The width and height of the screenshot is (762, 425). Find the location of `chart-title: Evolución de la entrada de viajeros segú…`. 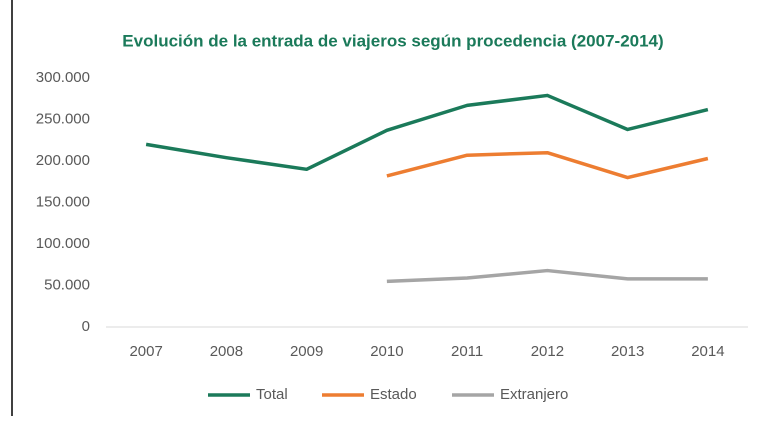

chart-title: Evolución de la entrada de viajeros segú… is located at coordinates (392, 40).